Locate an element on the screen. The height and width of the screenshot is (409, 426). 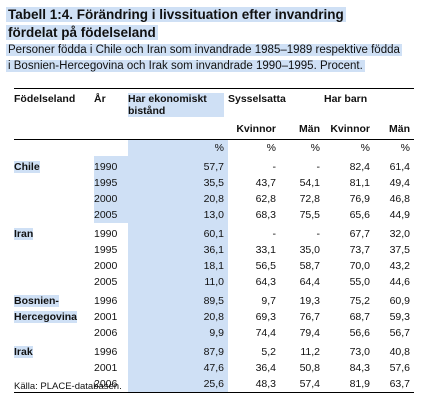
children-men-cell: 44,9 is located at coordinates (399, 215).